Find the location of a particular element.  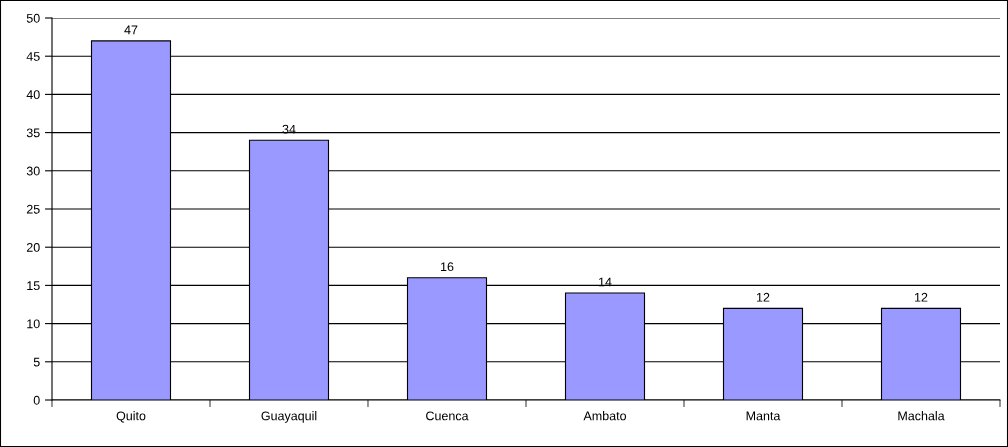

data-label: 16 is located at coordinates (447, 267).